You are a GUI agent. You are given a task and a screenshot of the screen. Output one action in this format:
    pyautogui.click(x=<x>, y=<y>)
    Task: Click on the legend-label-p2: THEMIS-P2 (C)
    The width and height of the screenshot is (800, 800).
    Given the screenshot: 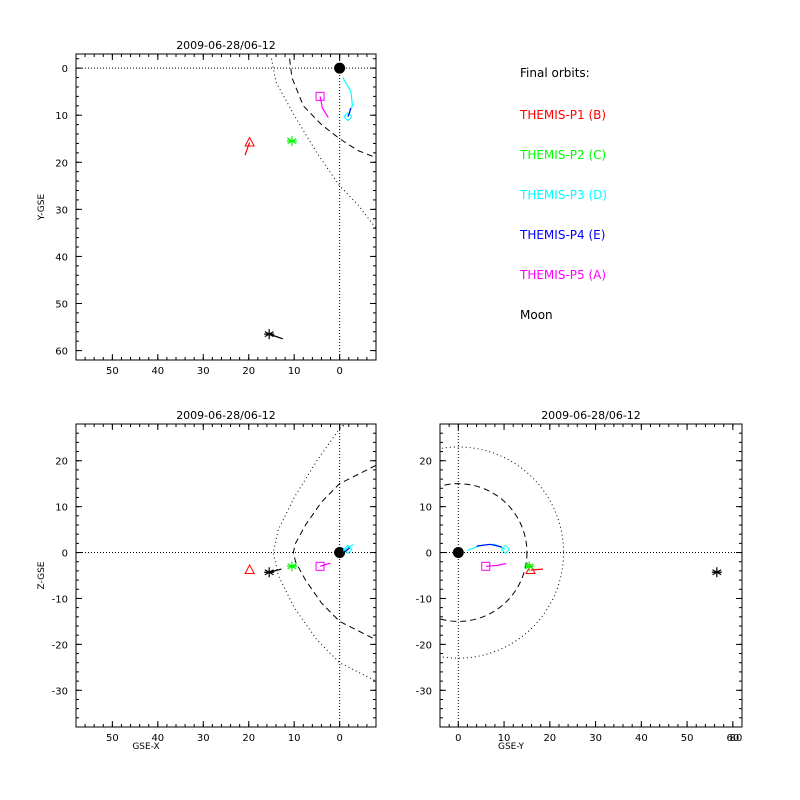 What is the action you would take?
    pyautogui.click(x=563, y=155)
    